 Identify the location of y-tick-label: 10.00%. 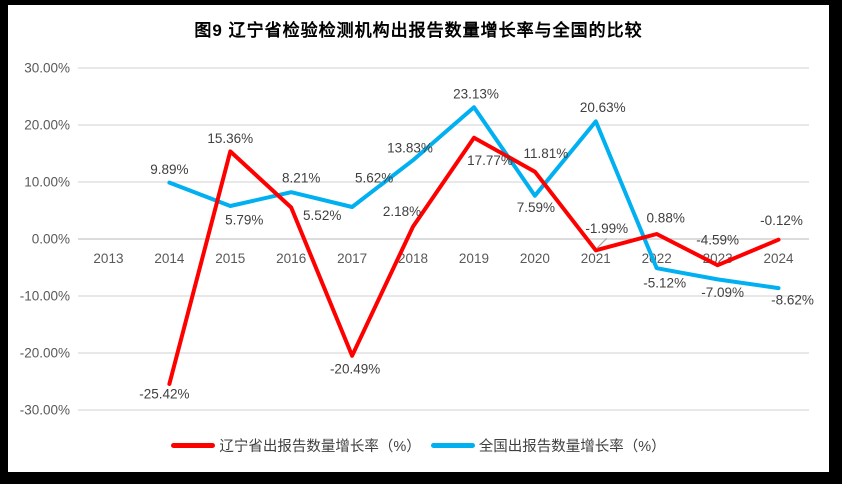
(47, 182).